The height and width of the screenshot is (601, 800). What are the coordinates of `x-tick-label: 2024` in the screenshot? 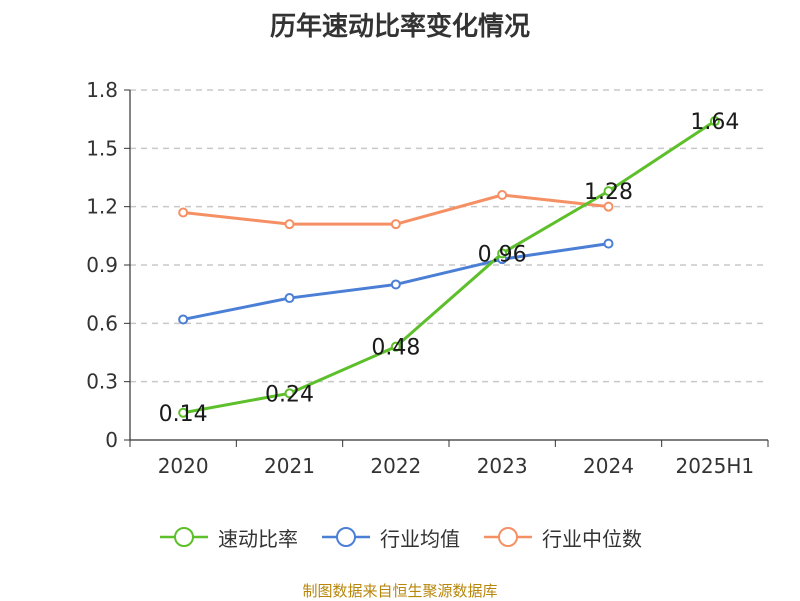 It's located at (608, 466).